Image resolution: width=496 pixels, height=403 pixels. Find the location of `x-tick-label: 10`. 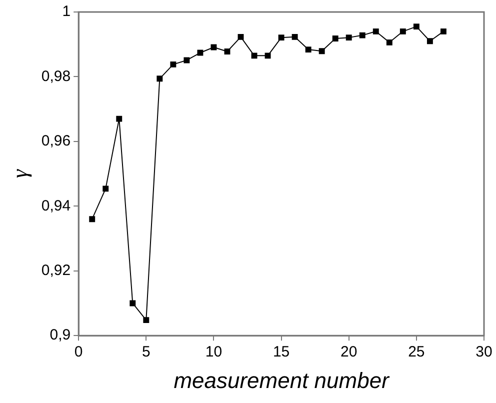

x-tick-label: 10 is located at coordinates (213, 352).